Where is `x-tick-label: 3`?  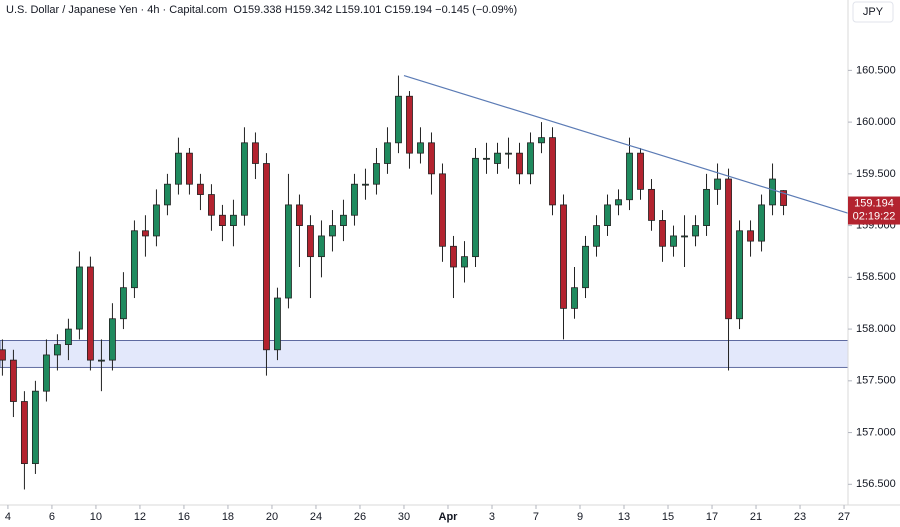
x-tick-label: 3 is located at coordinates (492, 517).